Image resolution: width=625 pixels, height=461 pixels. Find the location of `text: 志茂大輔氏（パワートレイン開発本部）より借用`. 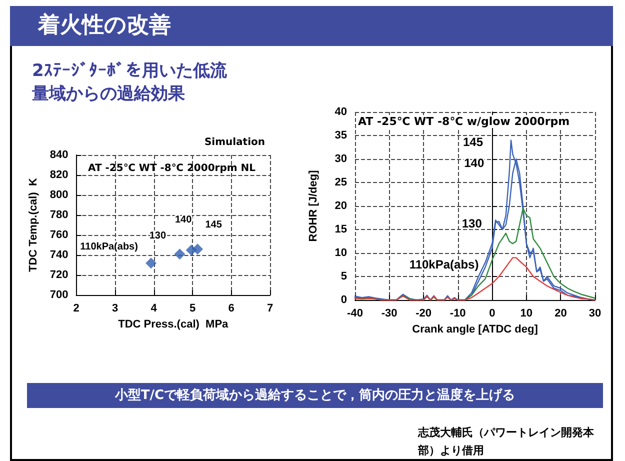

text: 志茂大輔氏（パワートレイン開発本部）より借用 is located at coordinates (506, 442).